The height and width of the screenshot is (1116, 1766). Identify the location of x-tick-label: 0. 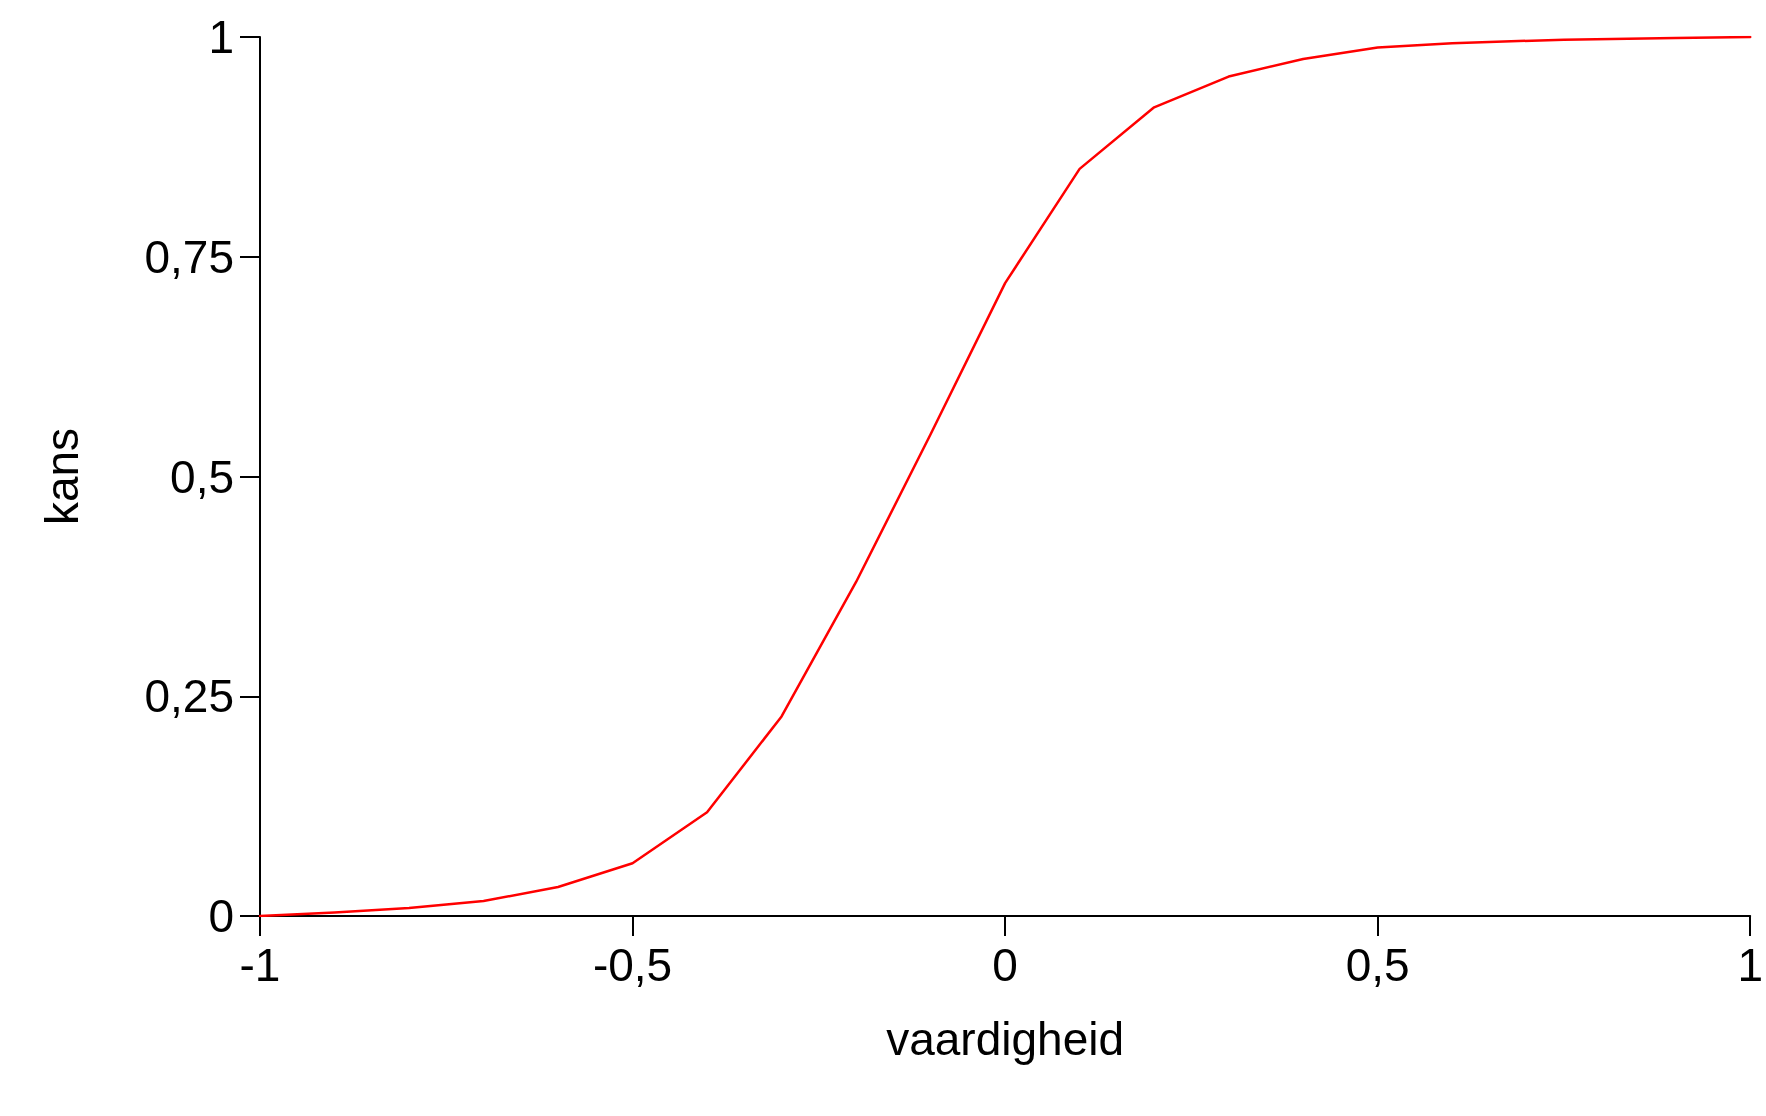
(1005, 965).